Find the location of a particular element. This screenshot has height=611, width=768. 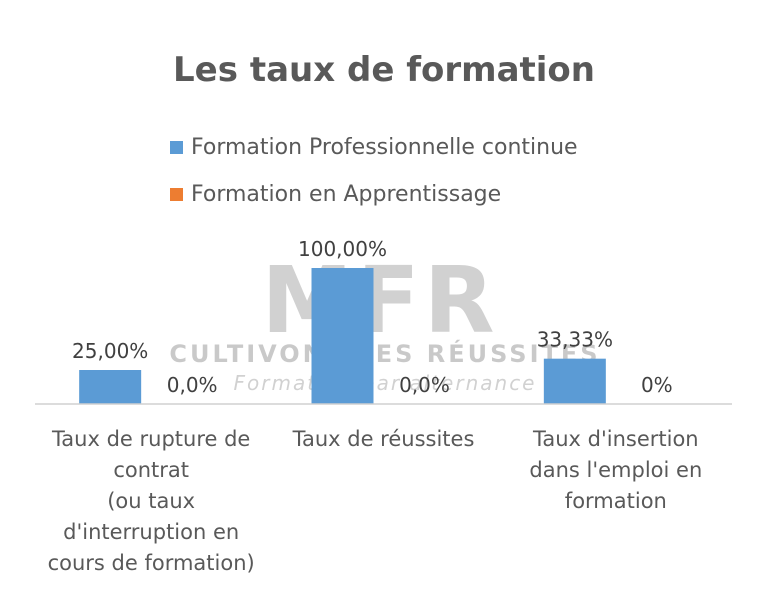

data-label-series1-cat0: 0,0% is located at coordinates (192, 385).